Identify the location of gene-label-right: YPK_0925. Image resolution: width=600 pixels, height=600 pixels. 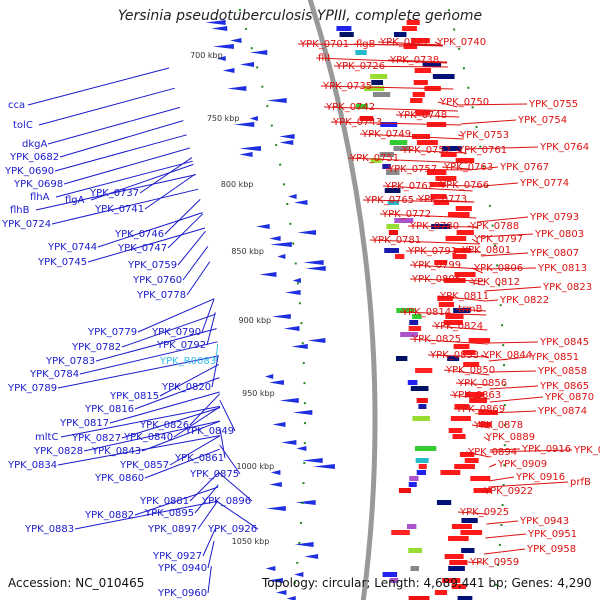
(484, 512).